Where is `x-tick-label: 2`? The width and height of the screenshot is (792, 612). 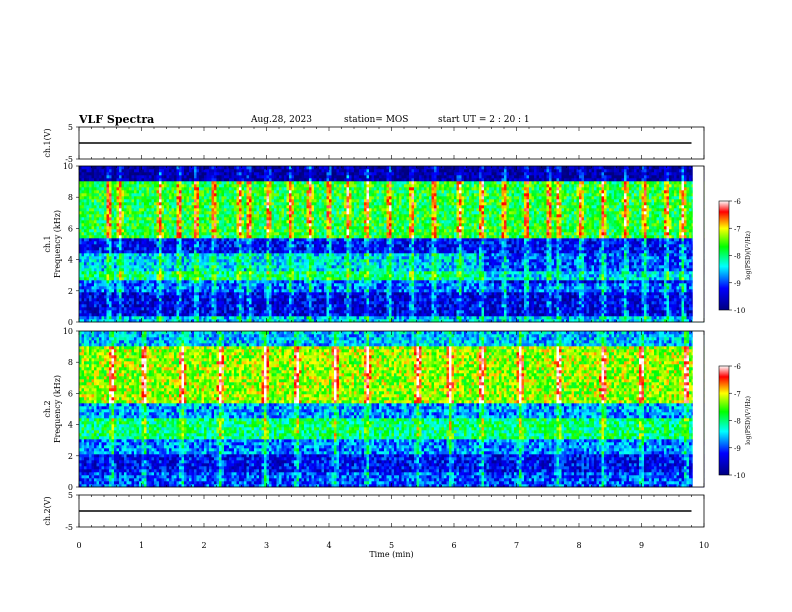
x-tick-label: 2 is located at coordinates (203, 545).